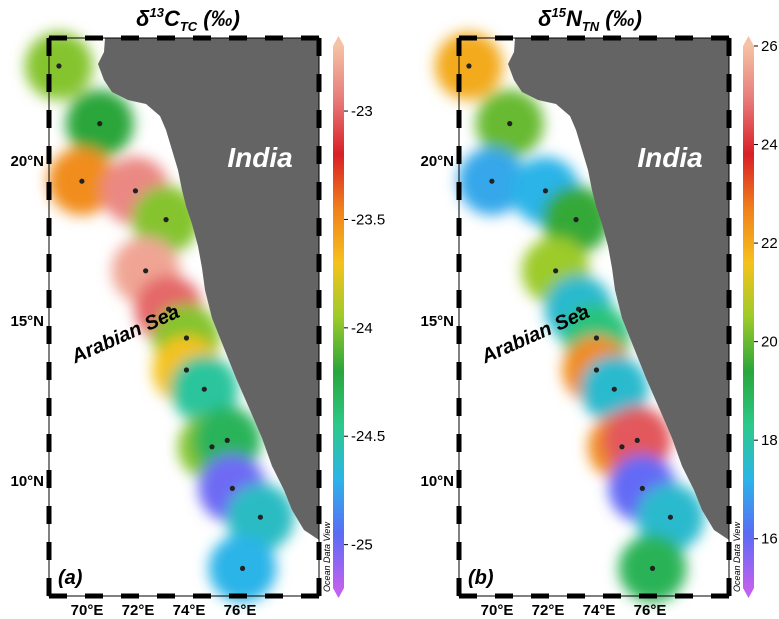 The image size is (779, 619). Describe the element at coordinates (359, 317) in the screenshot. I see `panel-a-colorbar: -23 -23.5 -24 -24.5 -25` at that location.